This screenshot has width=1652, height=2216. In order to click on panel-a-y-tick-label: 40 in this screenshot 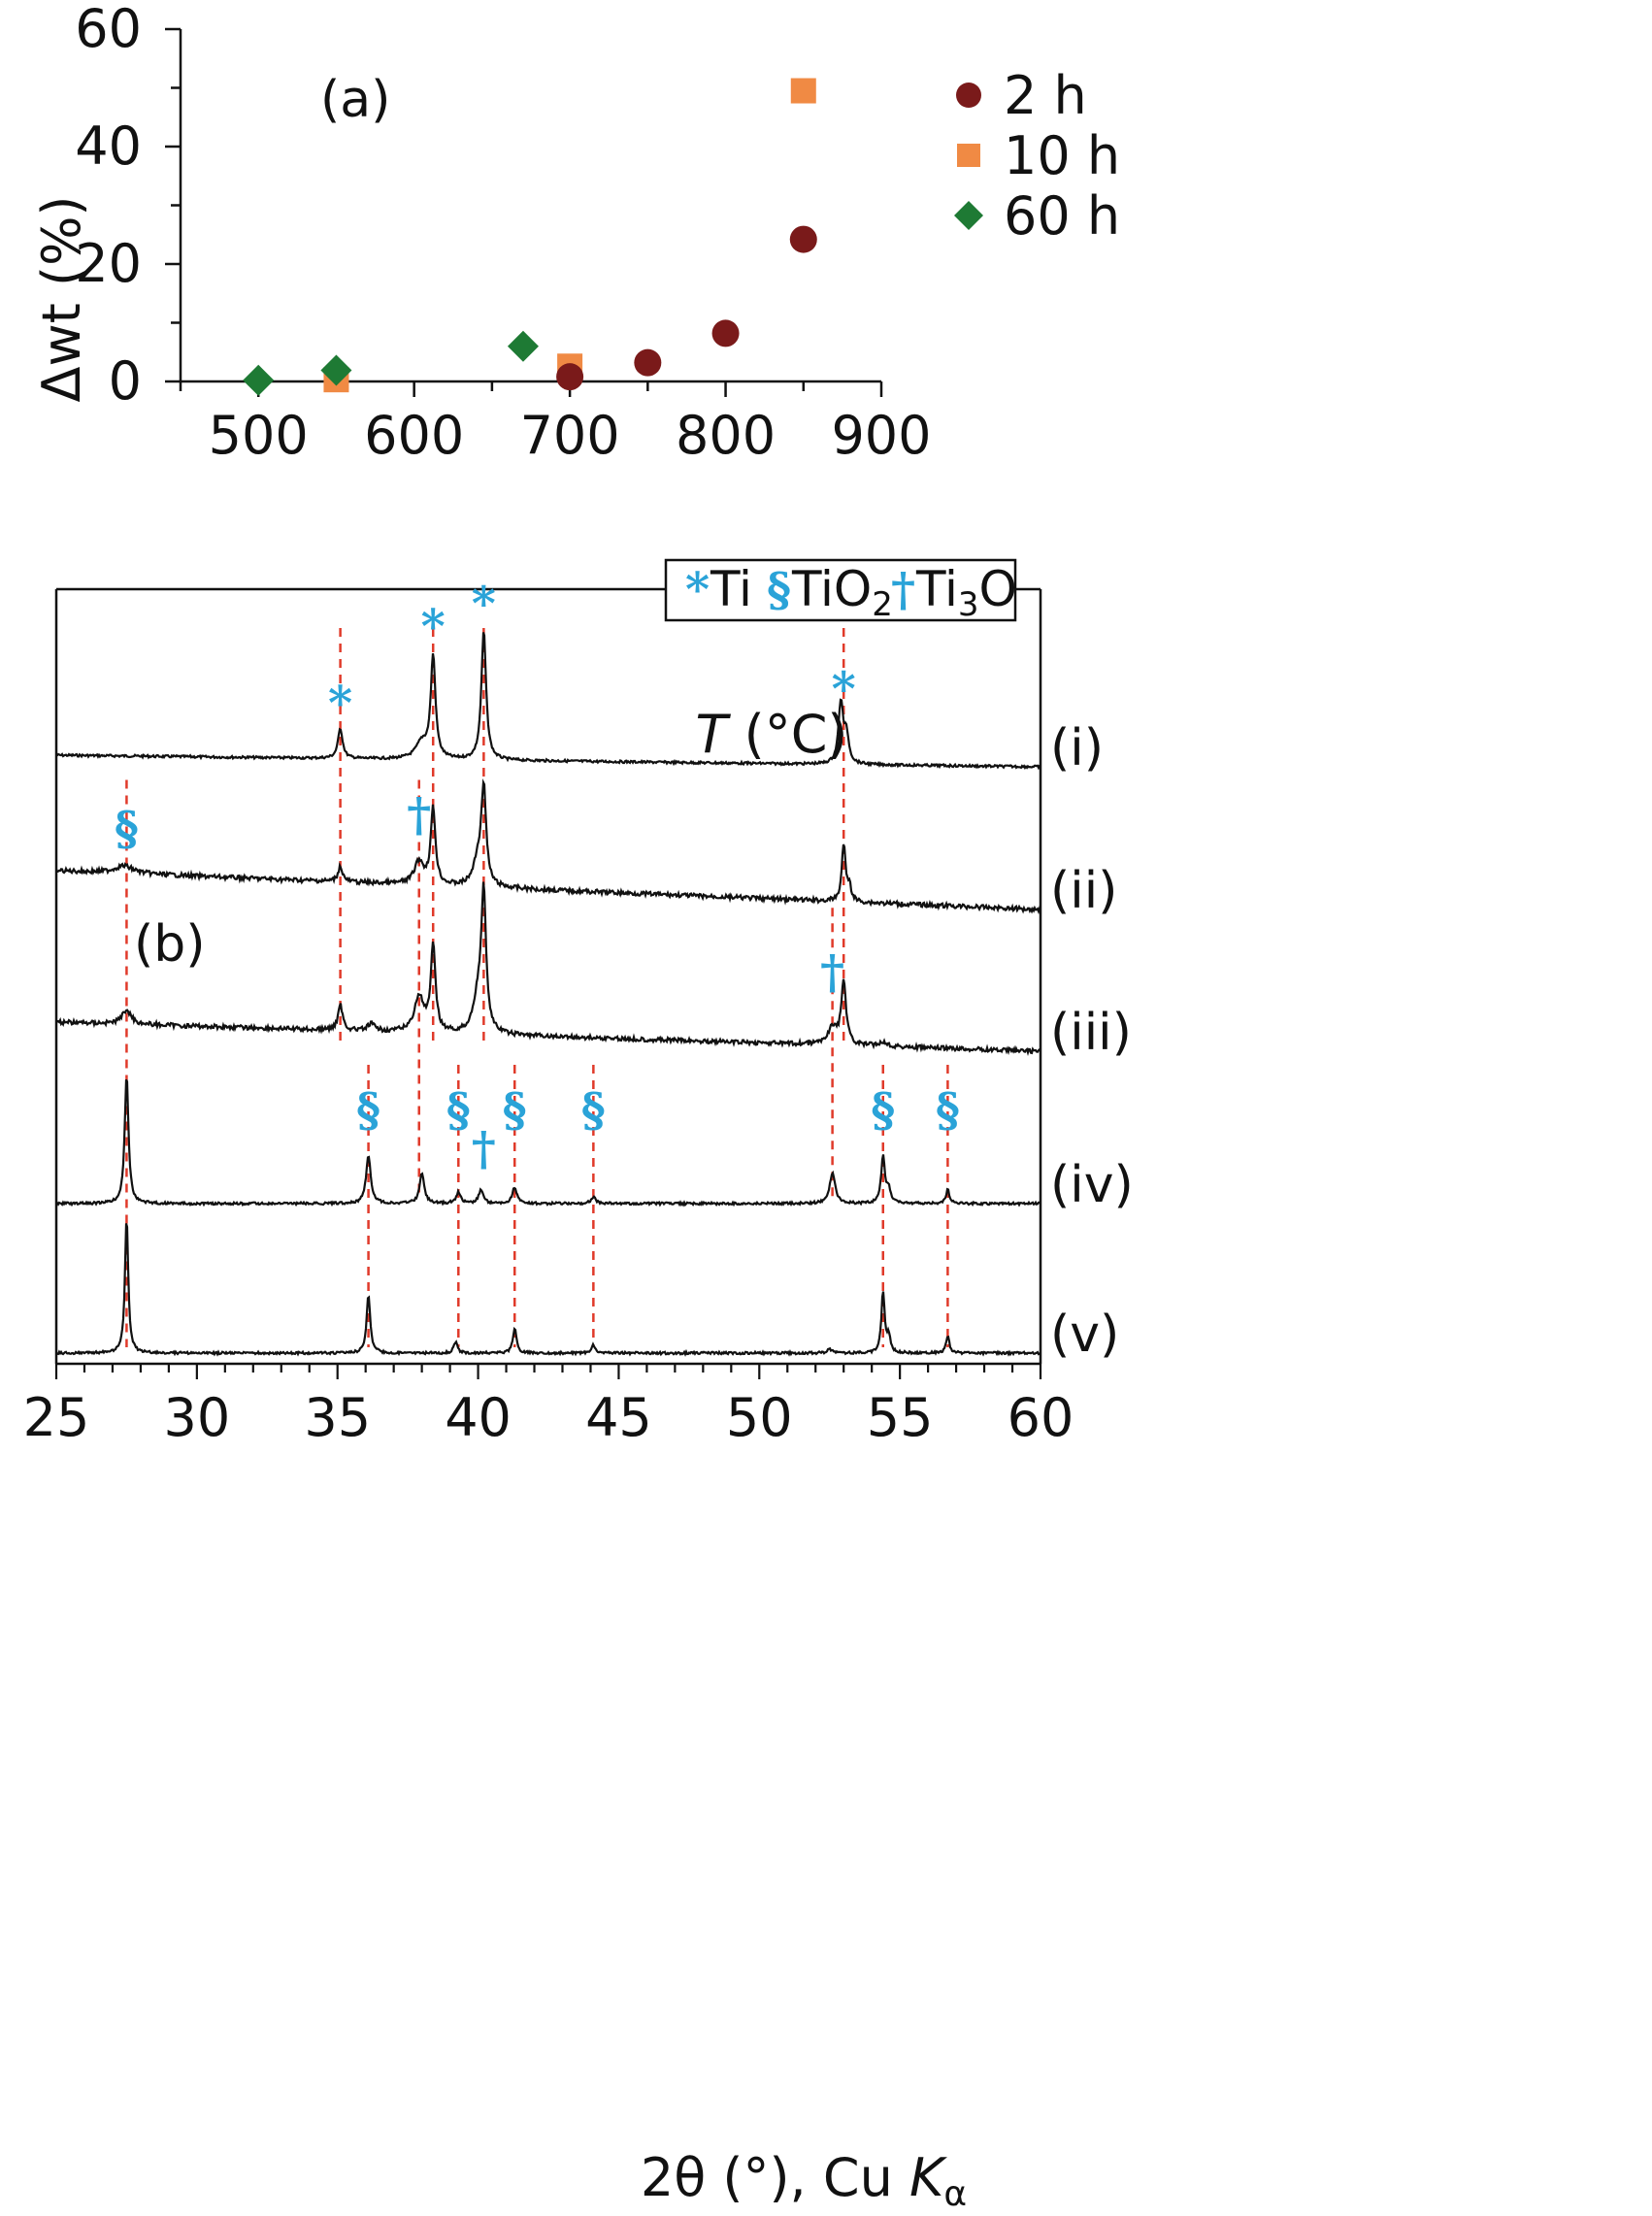, I will do `click(108, 146)`.